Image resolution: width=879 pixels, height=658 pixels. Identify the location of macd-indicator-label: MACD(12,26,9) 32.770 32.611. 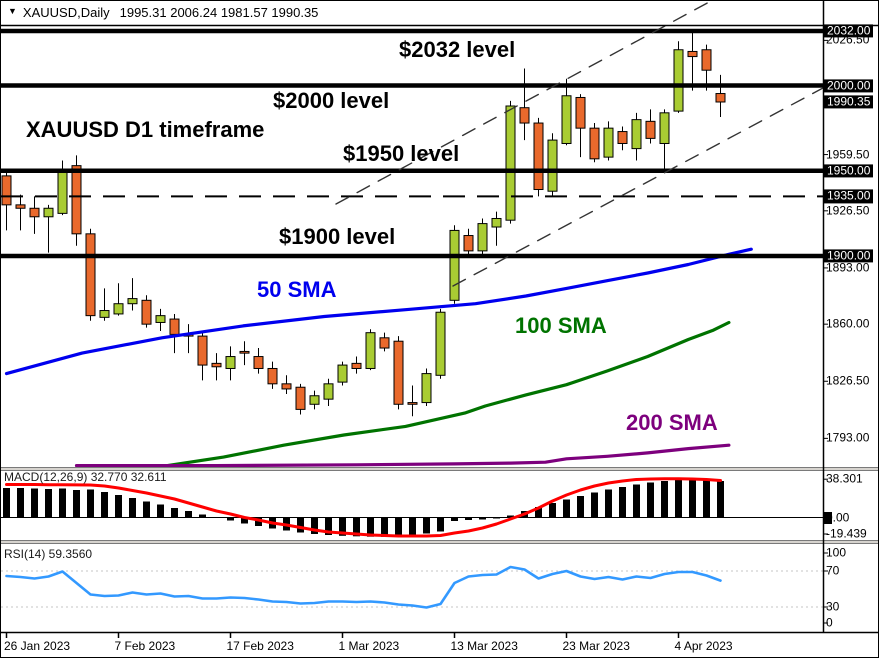
(85, 477).